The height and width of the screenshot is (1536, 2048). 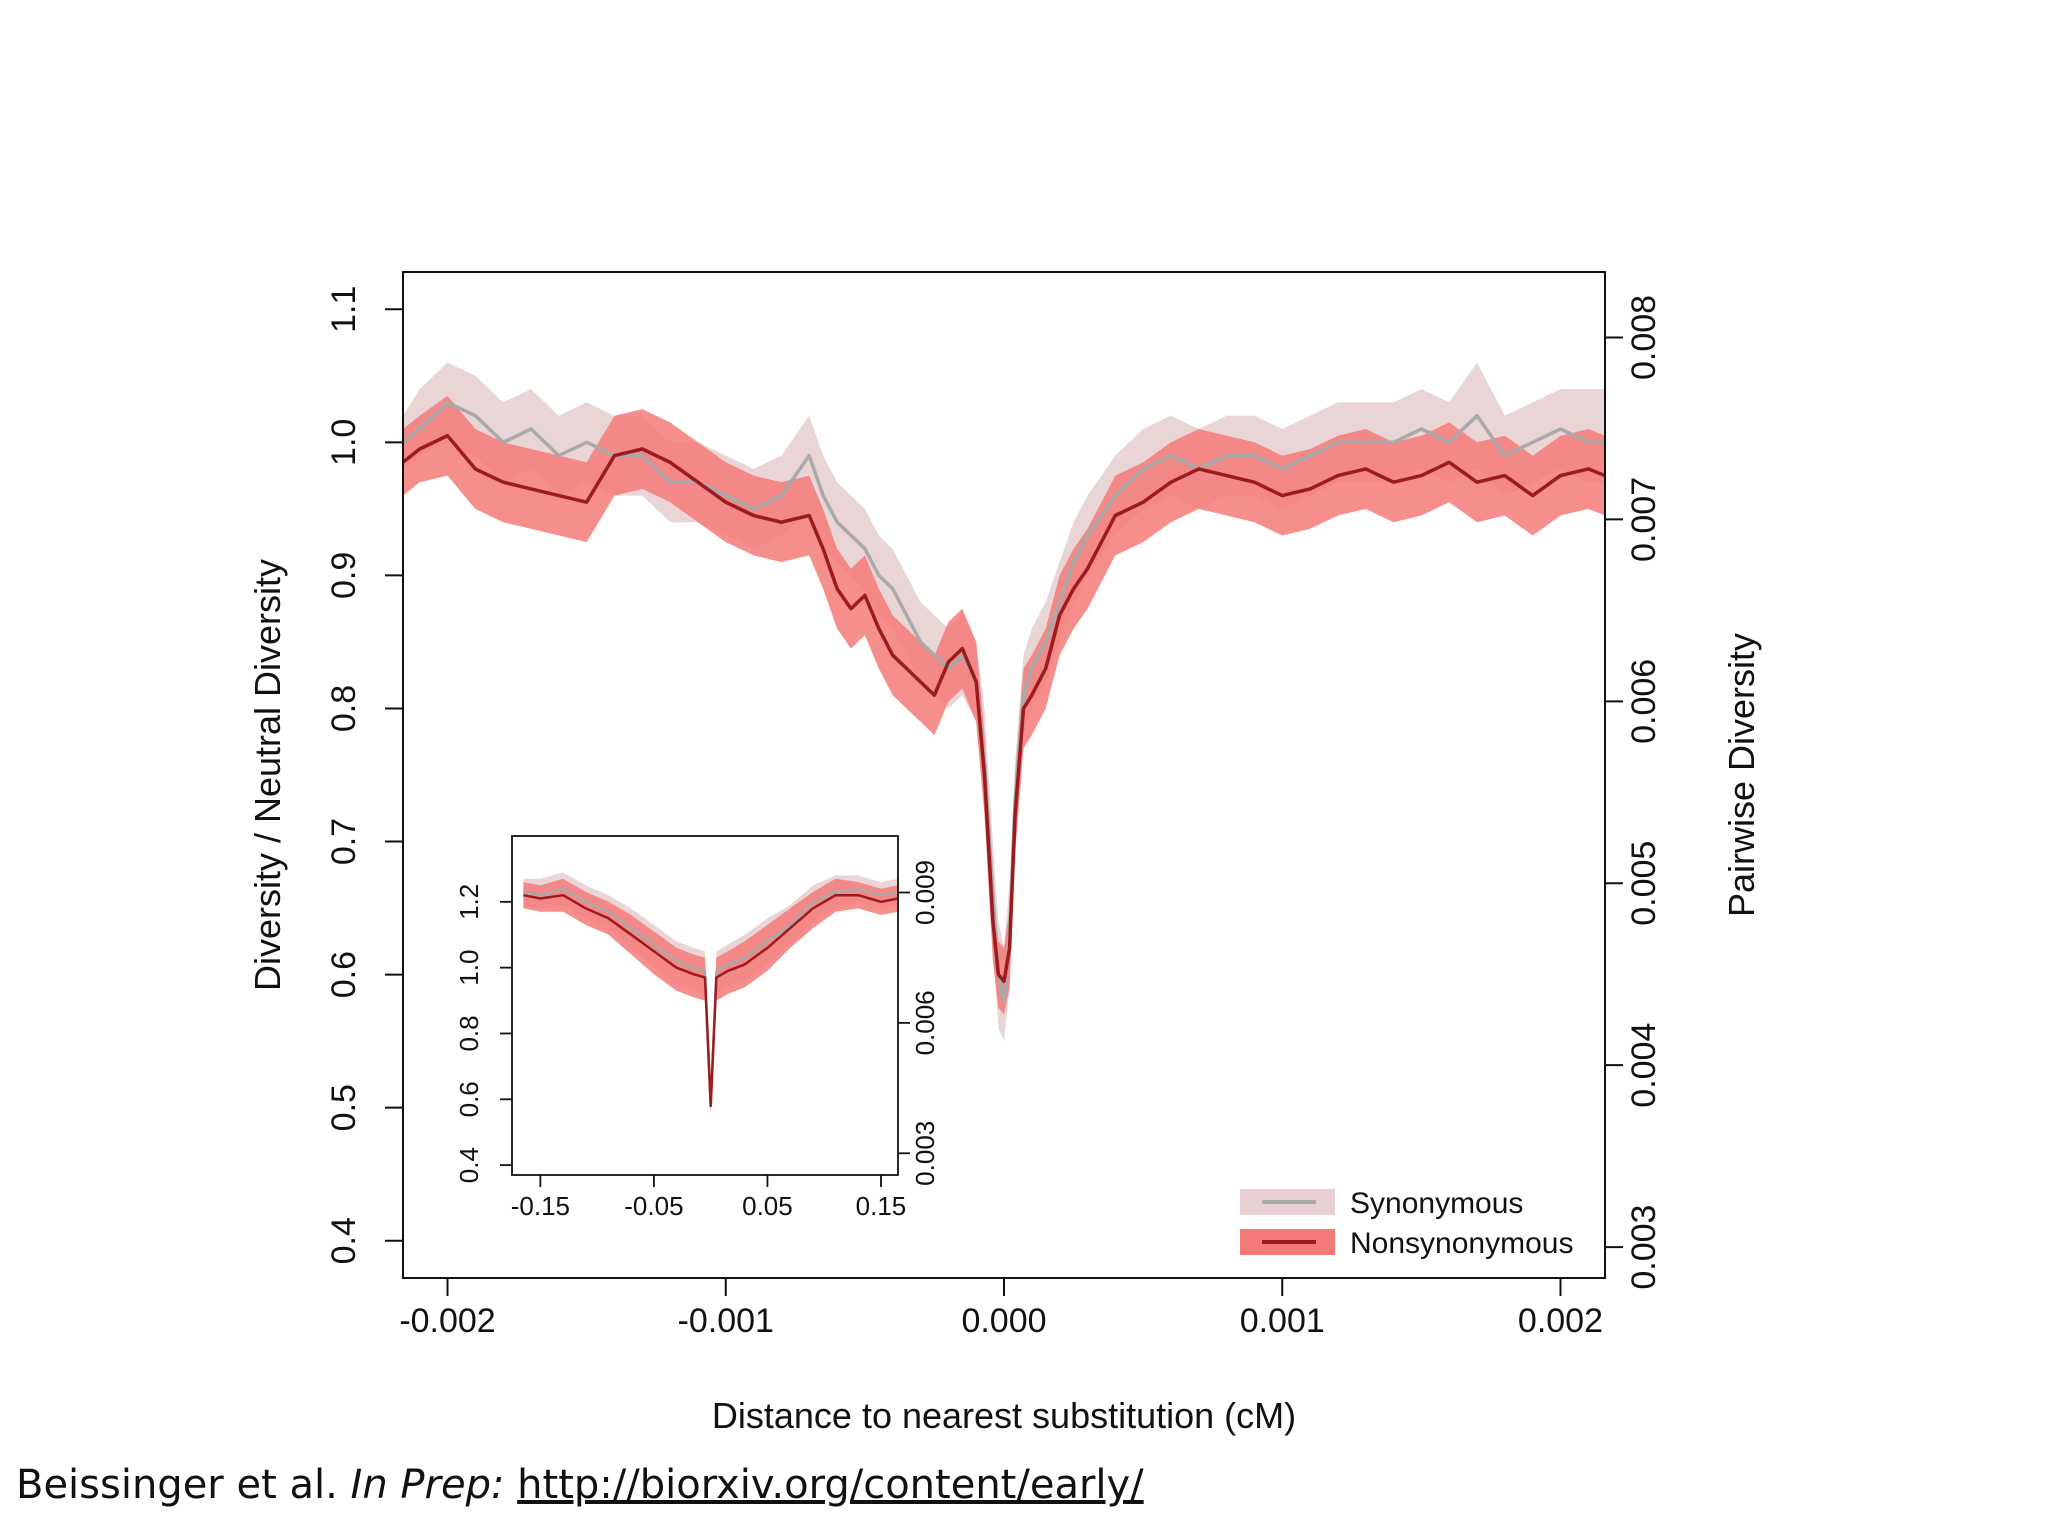 What do you see at coordinates (1644, 519) in the screenshot?
I see `y2-tick-label: 0.007` at bounding box center [1644, 519].